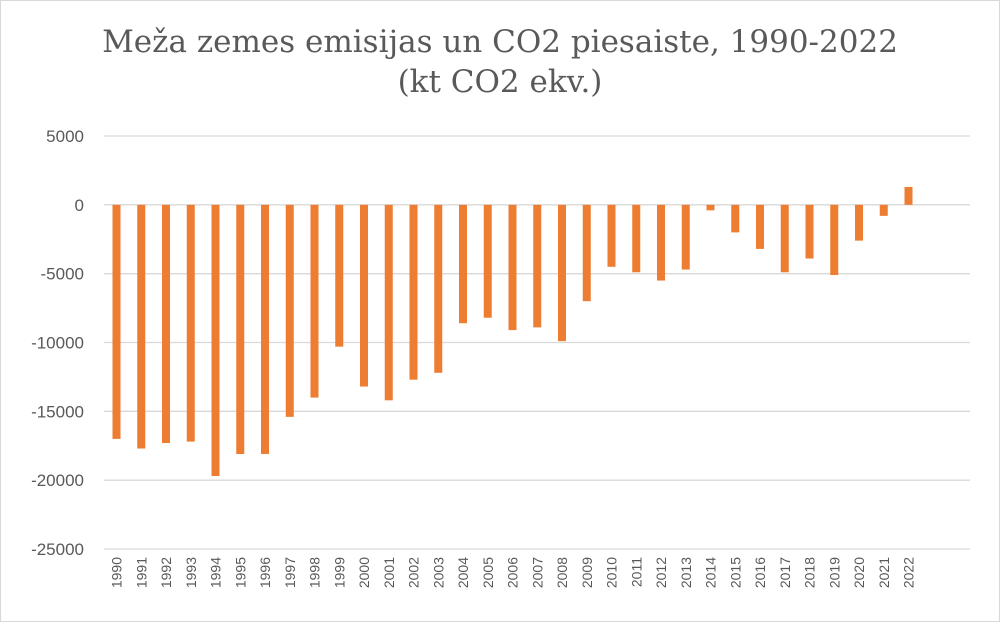 This screenshot has height=622, width=1000. I want to click on bar-2020, so click(859, 222).